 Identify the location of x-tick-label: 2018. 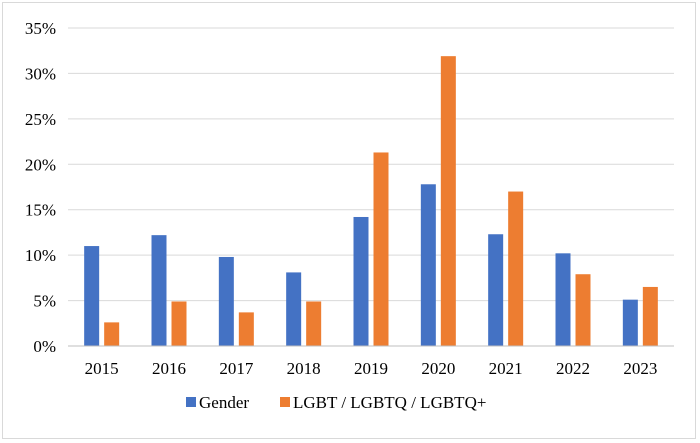
(304, 368).